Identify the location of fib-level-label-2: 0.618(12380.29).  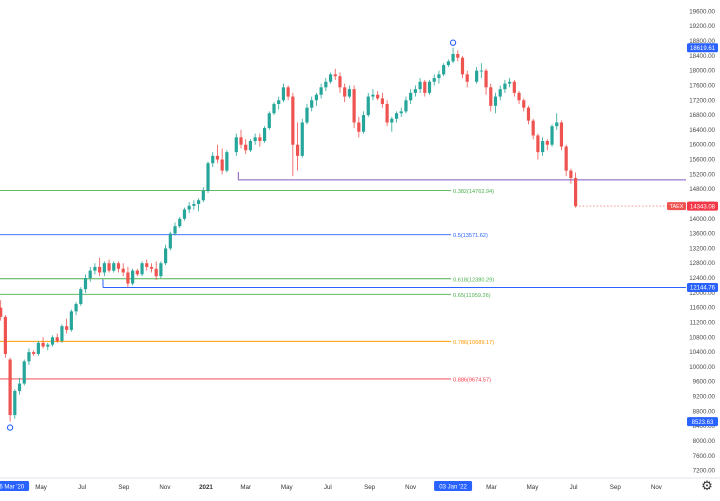
(473, 280).